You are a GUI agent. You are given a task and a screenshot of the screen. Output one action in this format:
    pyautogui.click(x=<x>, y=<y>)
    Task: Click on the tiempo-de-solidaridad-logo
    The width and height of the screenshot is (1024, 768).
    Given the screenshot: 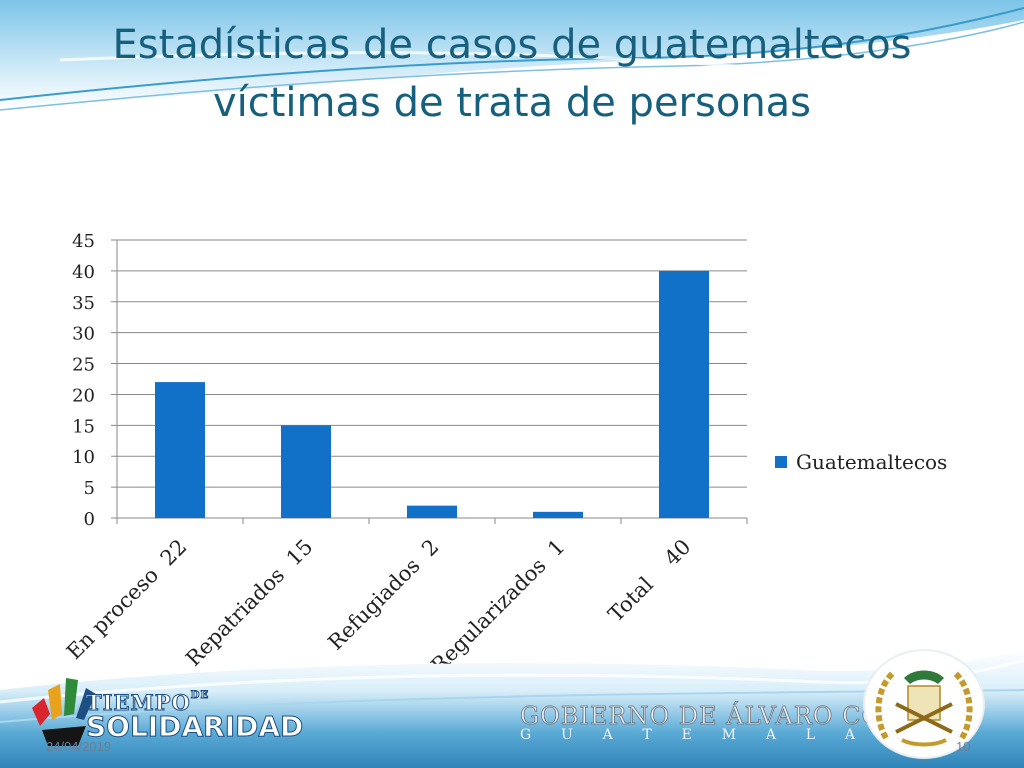 What is the action you would take?
    pyautogui.click(x=64, y=712)
    